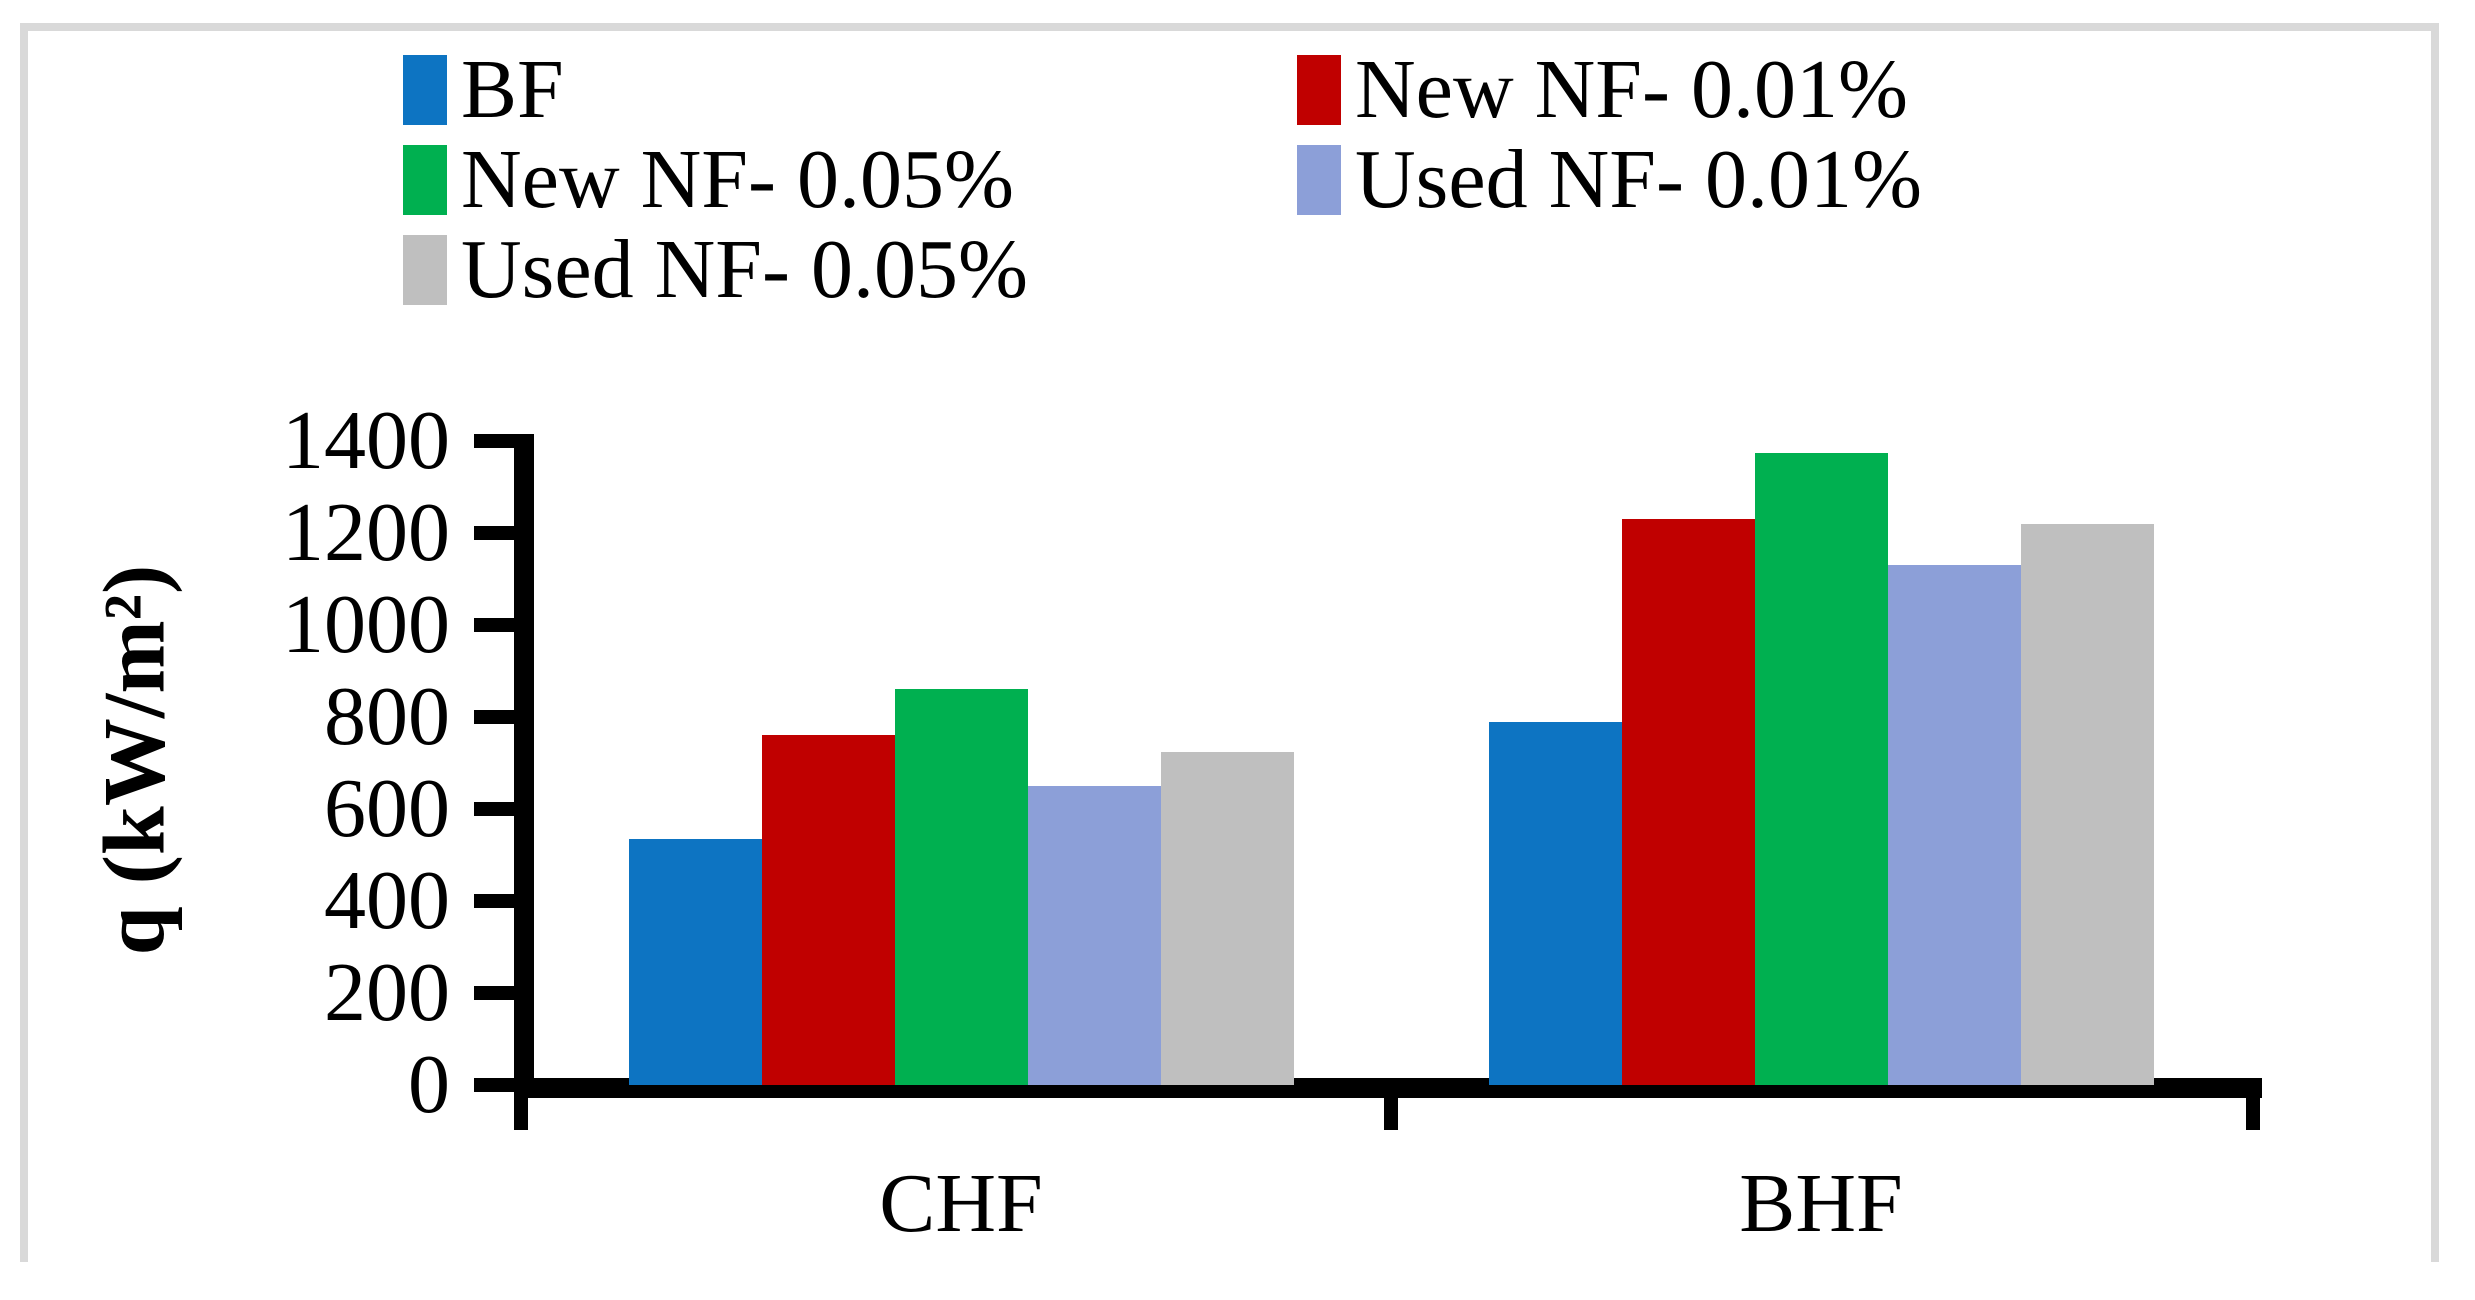 Image resolution: width=2475 pixels, height=1300 pixels. Describe the element at coordinates (1821, 768) in the screenshot. I see `bar-BHF-New-NF--0.05%` at that location.